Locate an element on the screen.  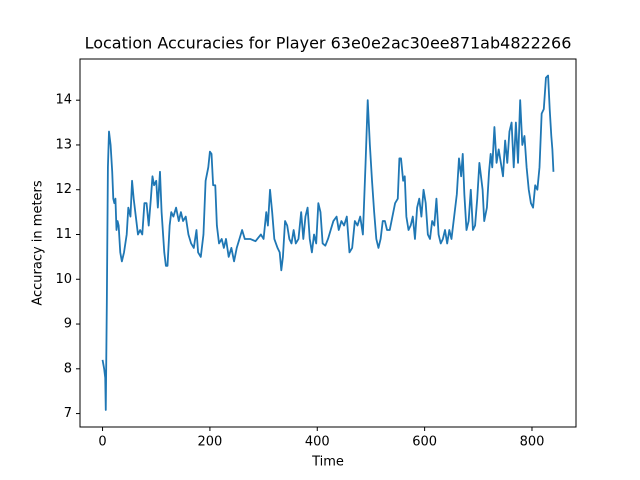
y-tick-label: 10 is located at coordinates (63, 279).